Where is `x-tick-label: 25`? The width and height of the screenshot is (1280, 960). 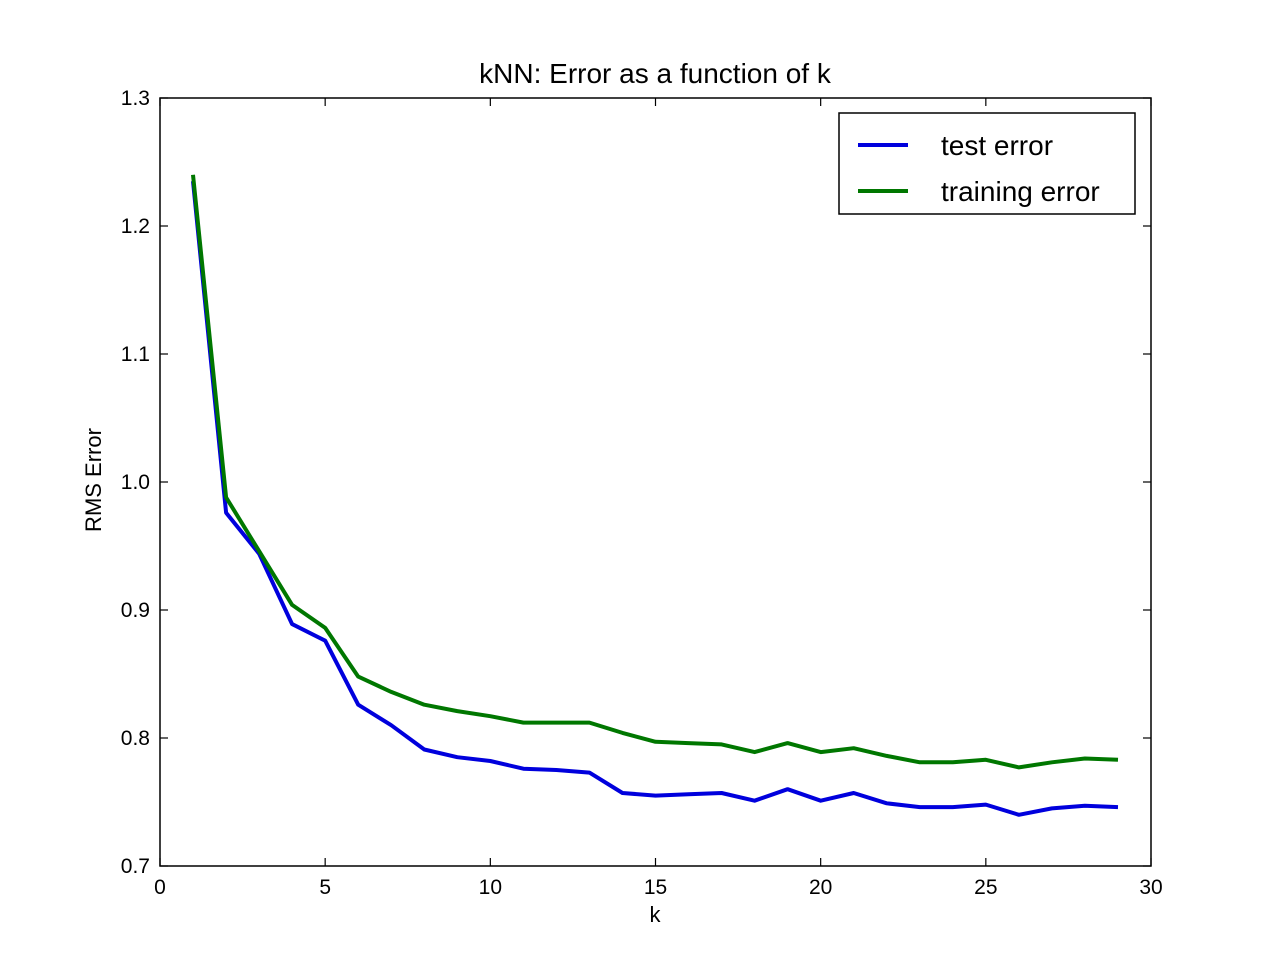
x-tick-label: 25 is located at coordinates (985, 887).